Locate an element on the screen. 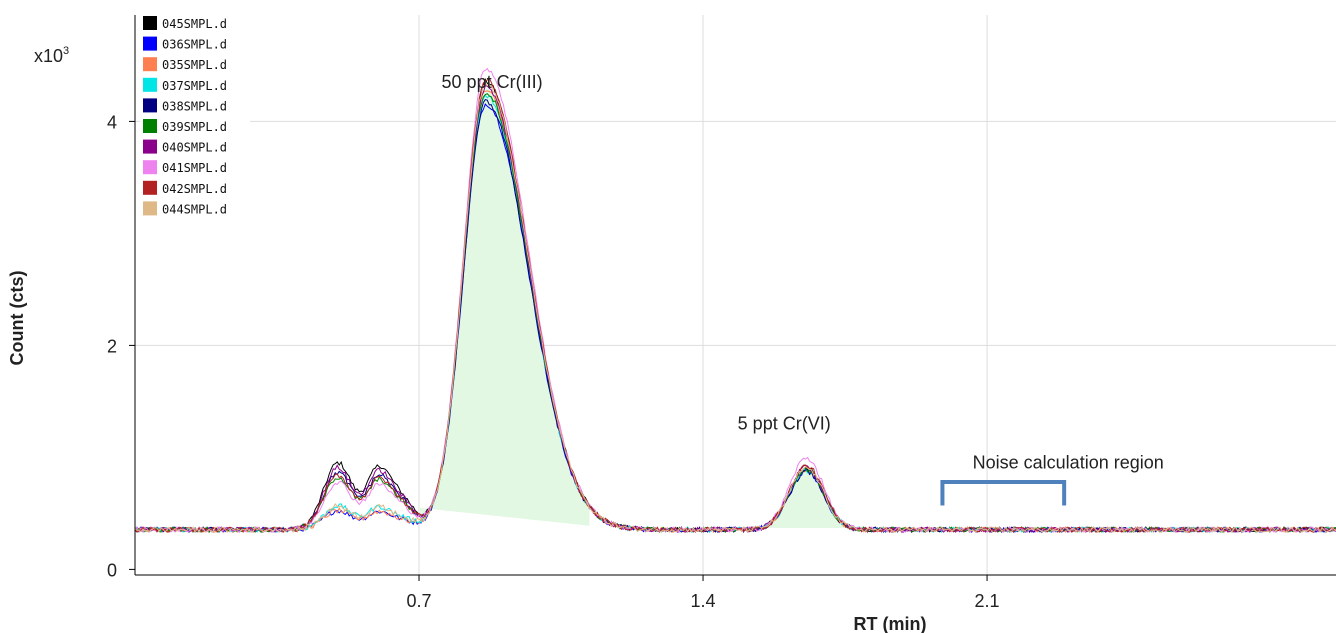 The width and height of the screenshot is (1336, 633). peak-fill-cr6 is located at coordinates (806, 497).